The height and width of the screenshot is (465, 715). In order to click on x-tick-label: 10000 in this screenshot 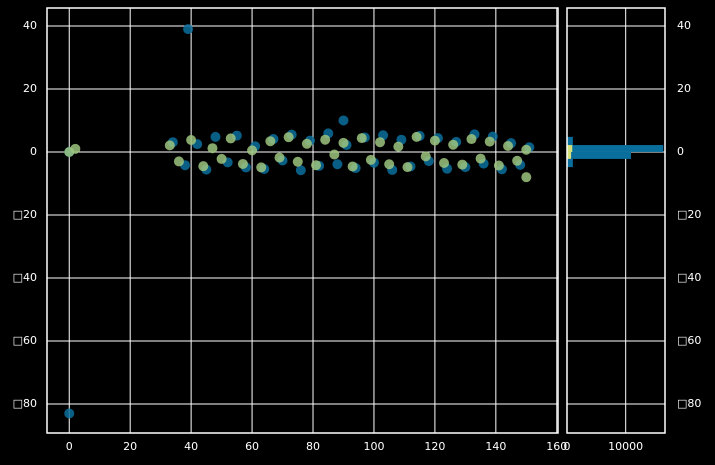, I will do `click(625, 446)`.